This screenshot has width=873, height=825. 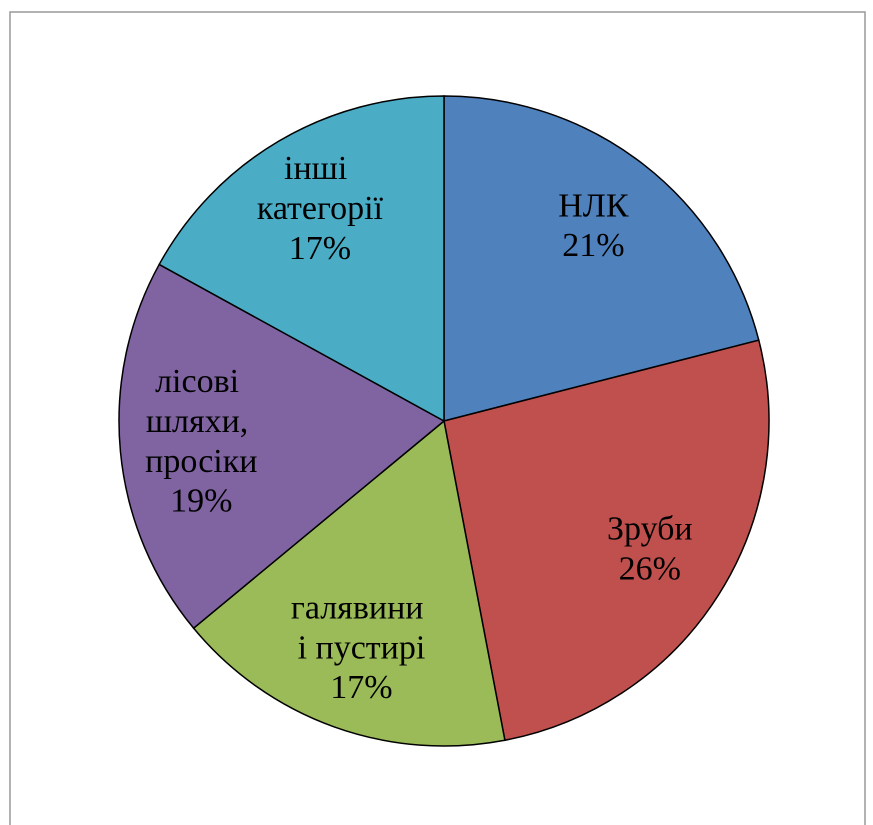 What do you see at coordinates (201, 381) in the screenshot?
I see `slice-label-line: лісові` at bounding box center [201, 381].